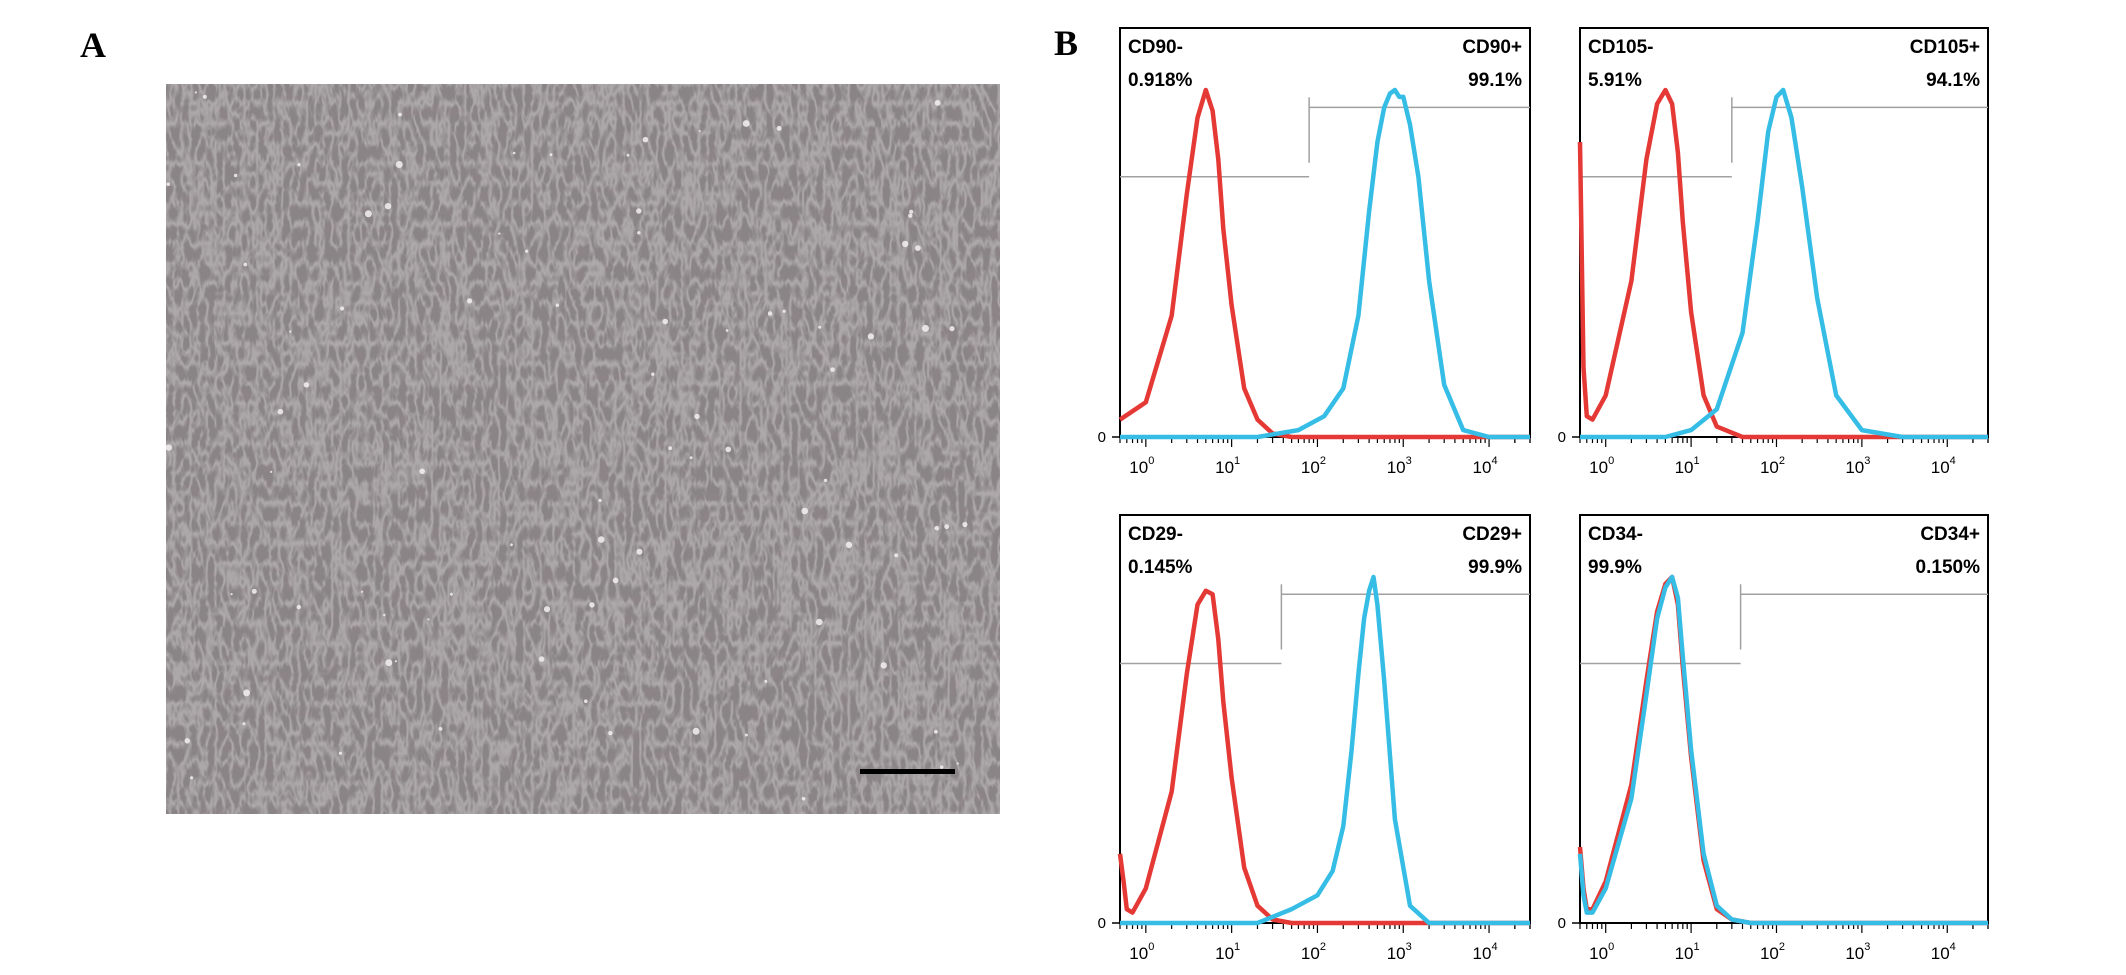 This screenshot has height=975, width=2126. Describe the element at coordinates (1066, 43) in the screenshot. I see `panel-letter-b: B` at that location.